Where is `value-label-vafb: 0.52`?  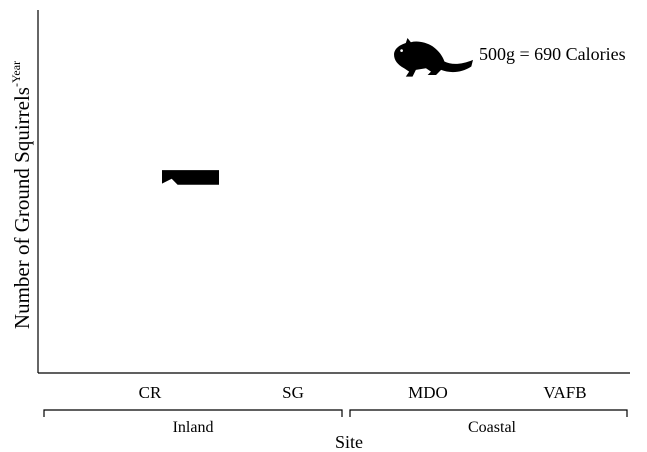 value-label-vafb: 0.52 is located at coordinates (571, 235).